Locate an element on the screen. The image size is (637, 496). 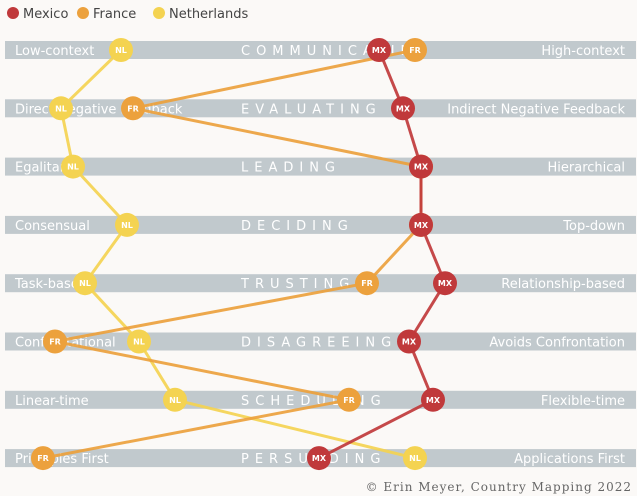
point-mx-disagreeing: MX is located at coordinates (409, 341).